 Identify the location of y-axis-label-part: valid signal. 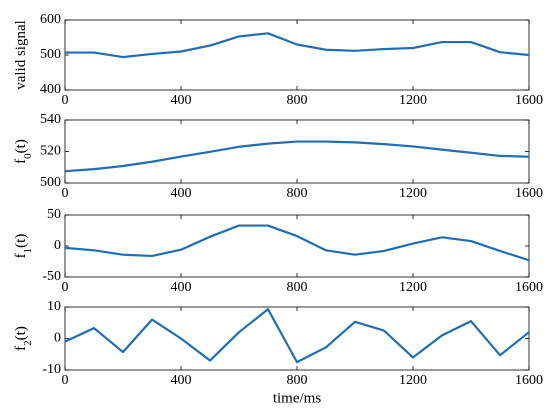
(21, 55).